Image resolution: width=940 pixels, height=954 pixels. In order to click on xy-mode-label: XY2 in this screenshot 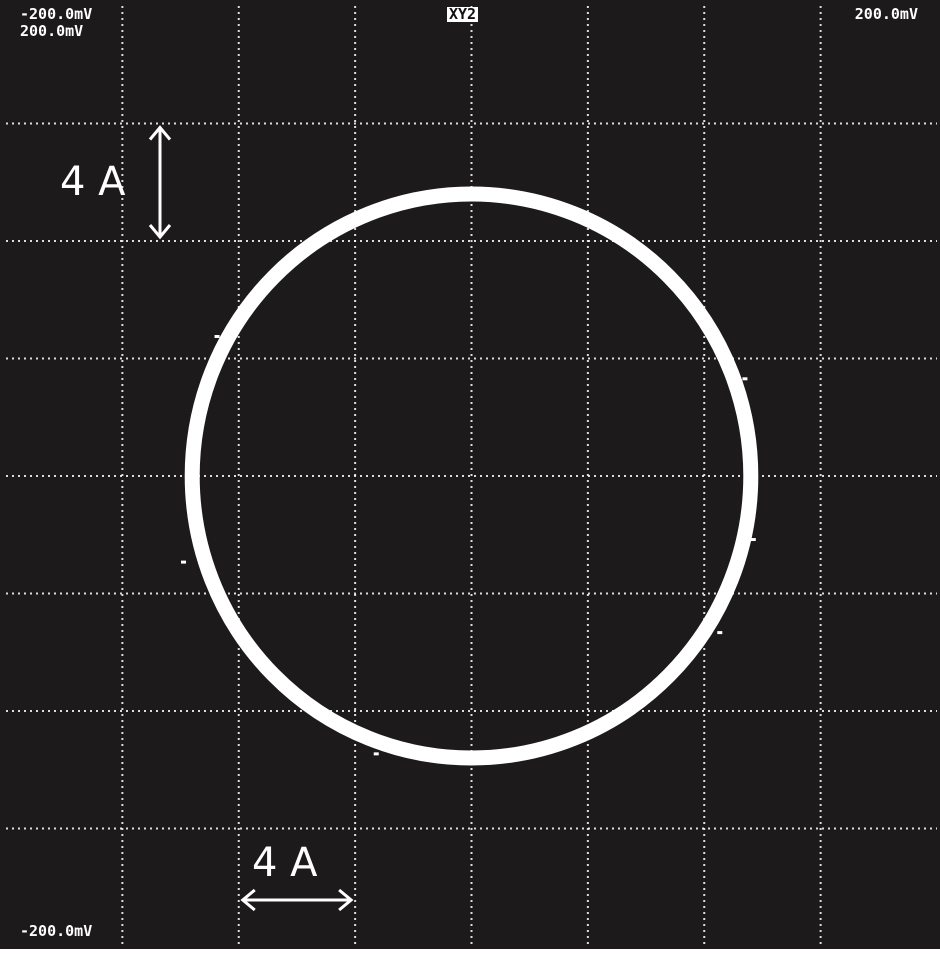, I will do `click(463, 14)`.